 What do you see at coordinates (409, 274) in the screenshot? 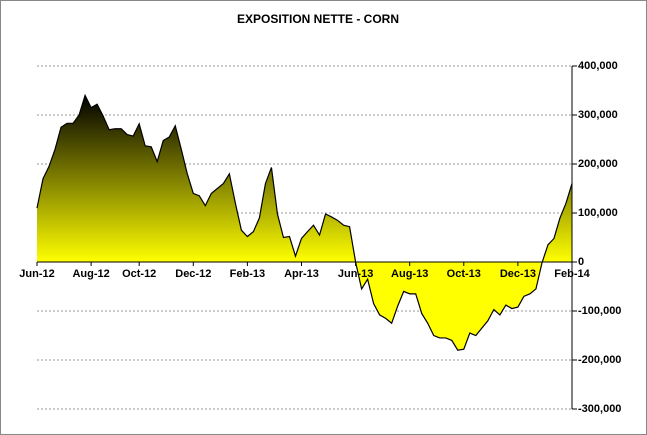
I see `x-tick-label: Aug-13` at bounding box center [409, 274].